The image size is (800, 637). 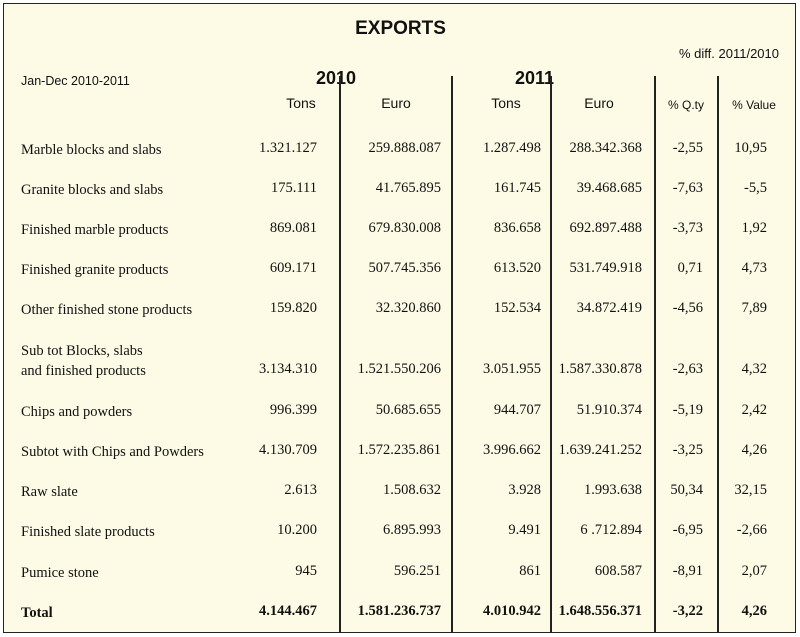 What do you see at coordinates (517, 188) in the screenshot?
I see `table-cell: 161.745` at bounding box center [517, 188].